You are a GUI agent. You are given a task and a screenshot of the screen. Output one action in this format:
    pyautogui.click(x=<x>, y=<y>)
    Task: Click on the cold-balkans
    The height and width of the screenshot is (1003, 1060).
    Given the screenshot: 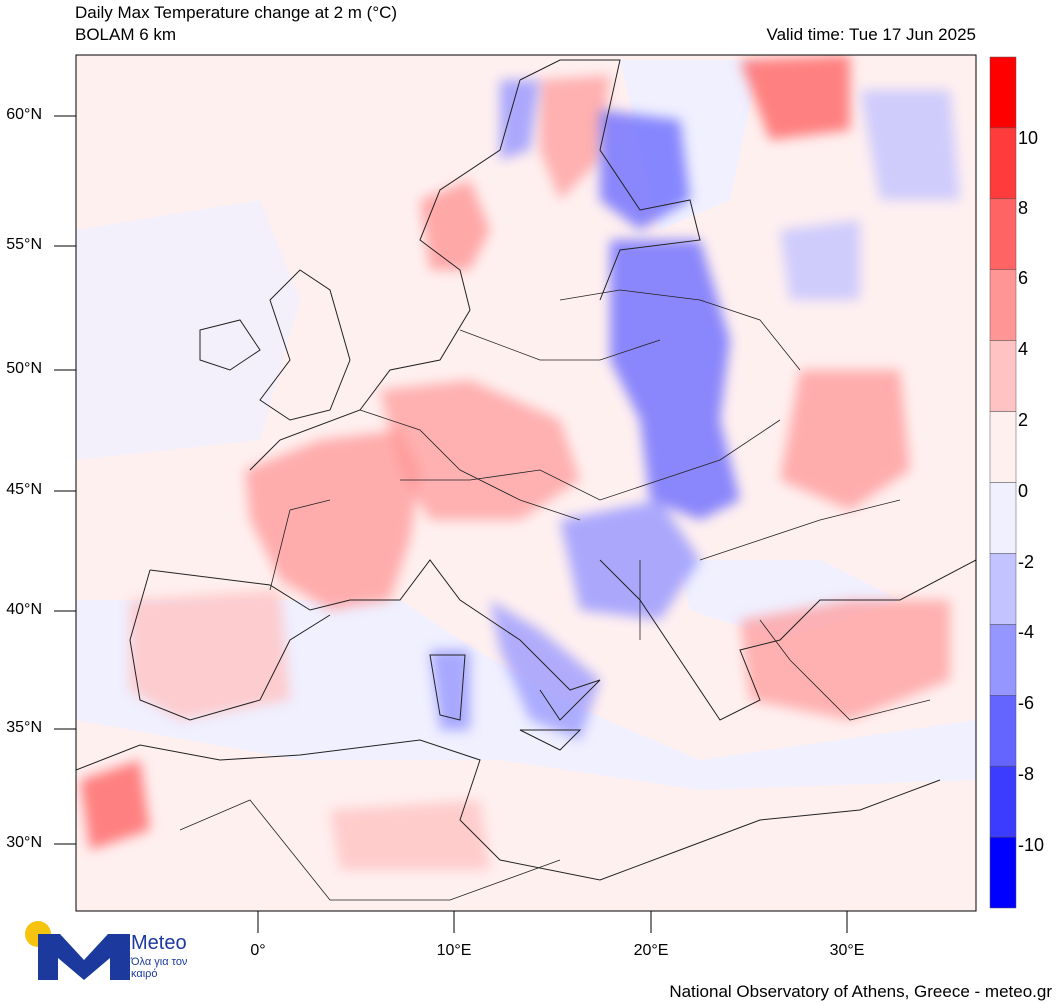 What is the action you would take?
    pyautogui.click(x=630, y=560)
    